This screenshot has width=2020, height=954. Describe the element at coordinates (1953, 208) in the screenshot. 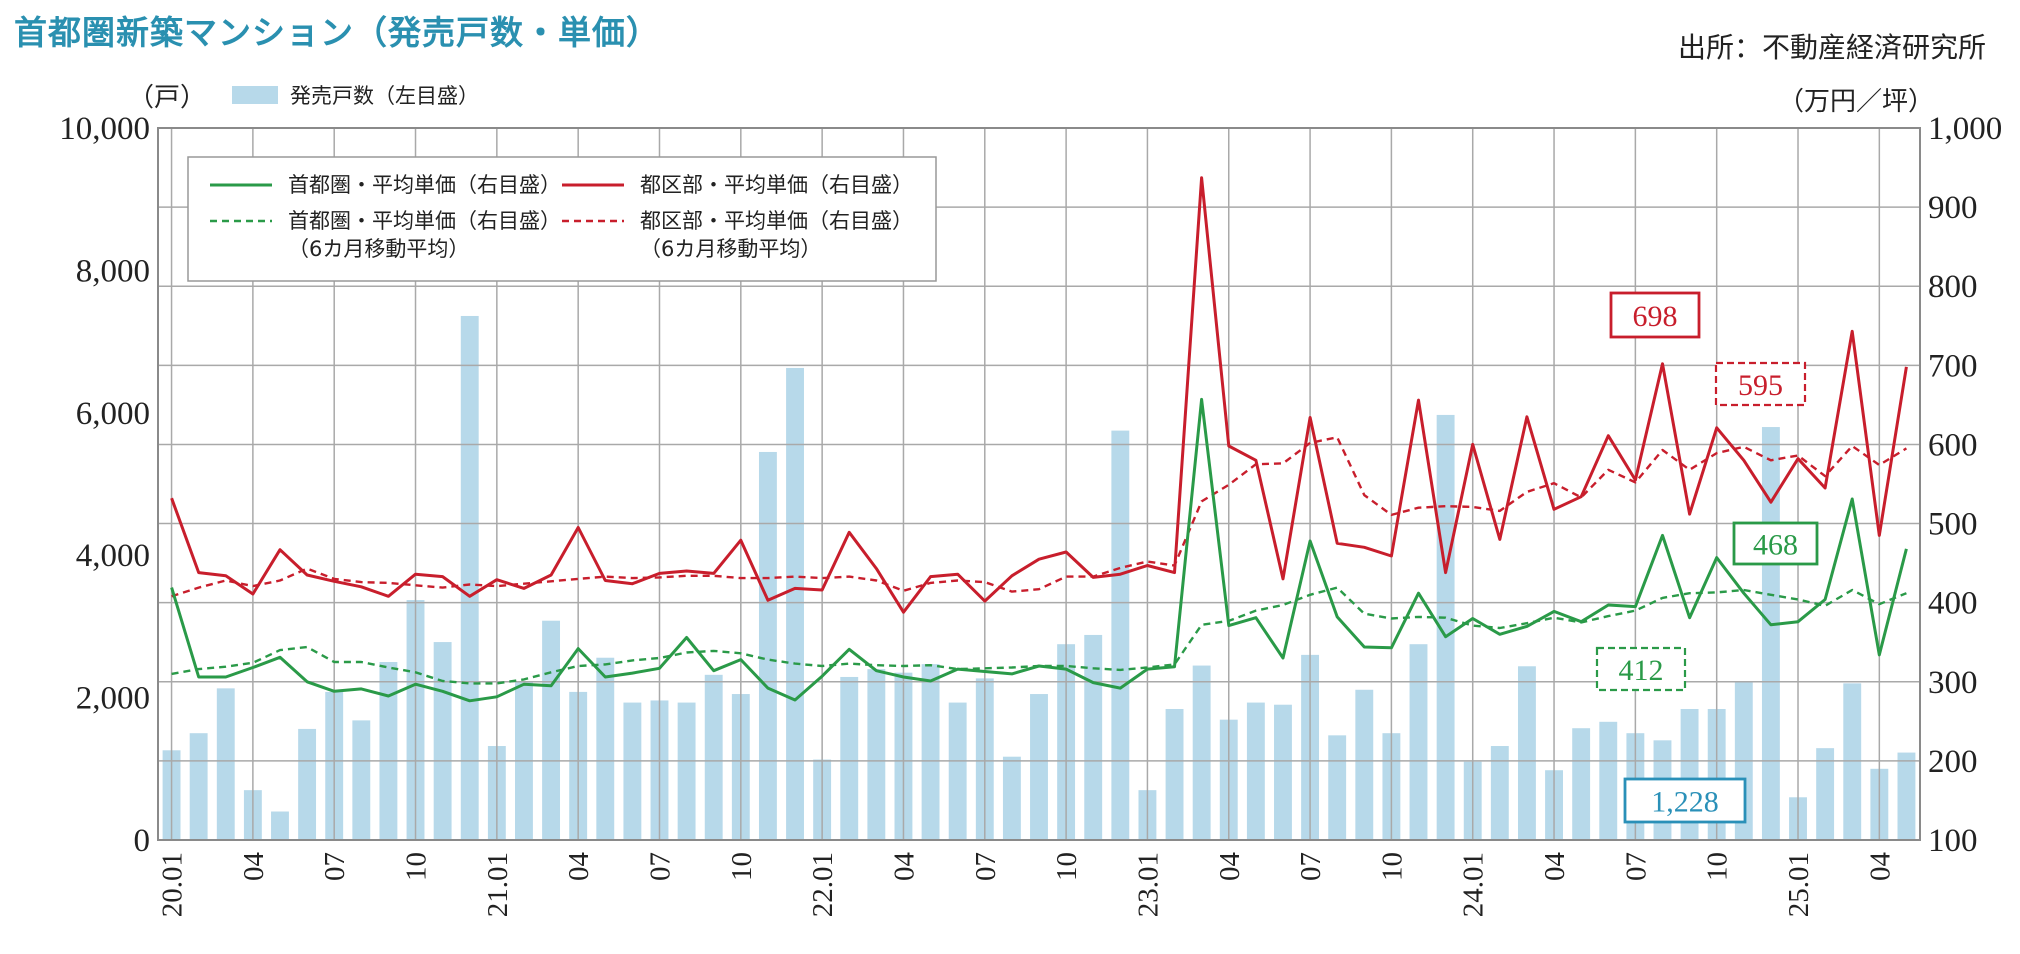

I see `y-right-tick: 900` at that location.